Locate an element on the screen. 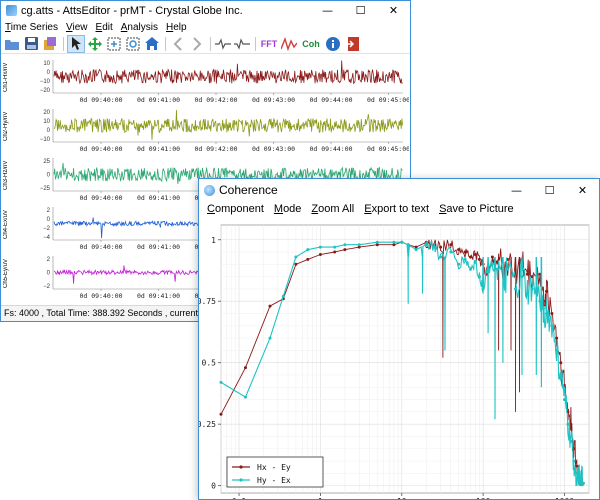 The width and height of the screenshot is (600, 500). menu-view: View is located at coordinates (77, 27).